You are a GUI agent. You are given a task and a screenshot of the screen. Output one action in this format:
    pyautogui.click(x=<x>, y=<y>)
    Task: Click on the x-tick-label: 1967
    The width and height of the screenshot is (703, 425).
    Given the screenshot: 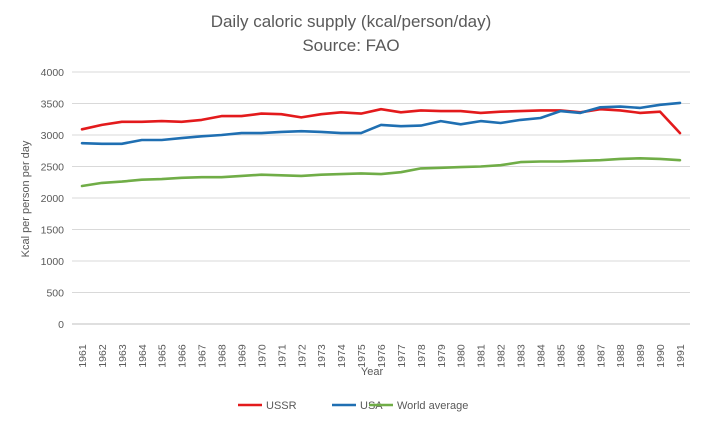 What is the action you would take?
    pyautogui.click(x=203, y=356)
    